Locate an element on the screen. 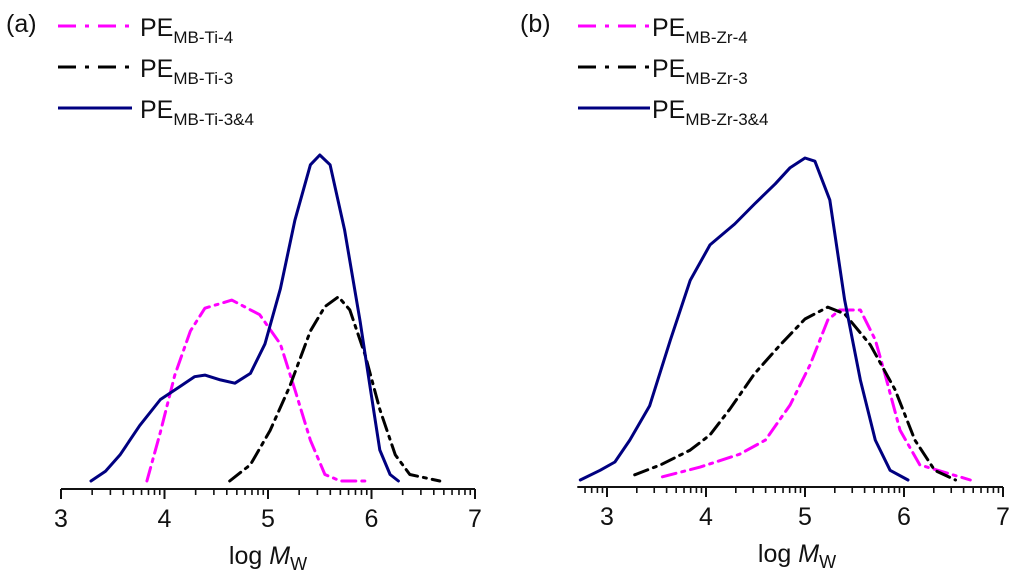 The width and height of the screenshot is (1022, 576). panel-label: (a) is located at coordinates (21, 24).